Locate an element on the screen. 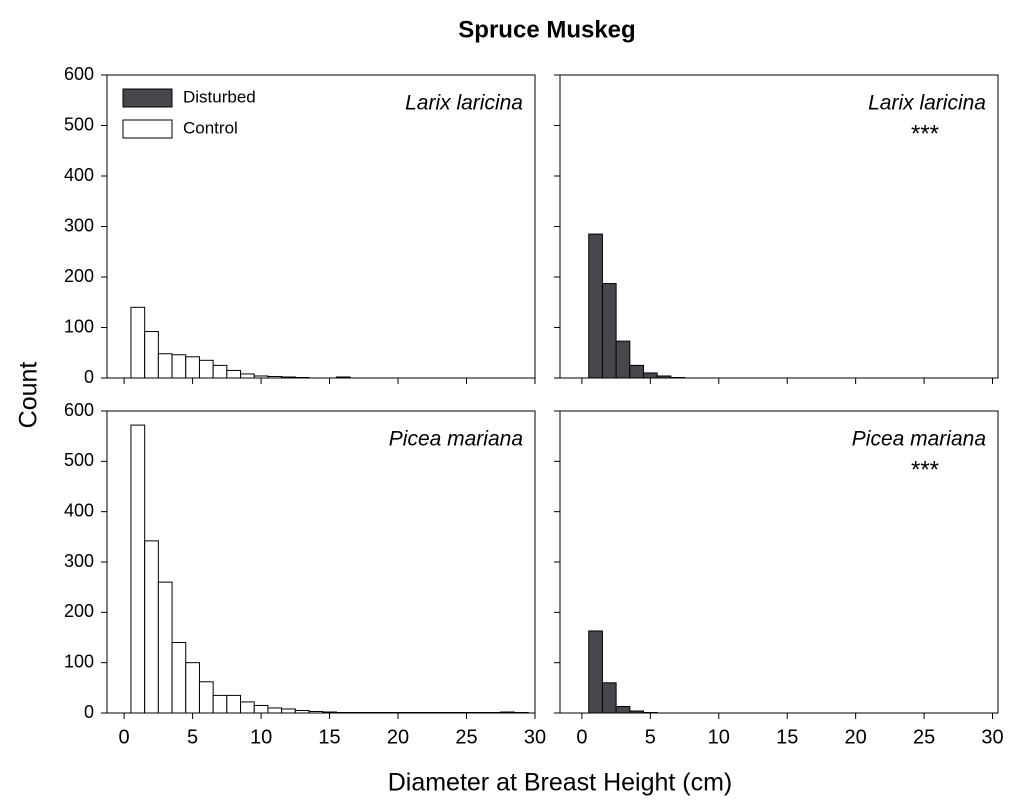  chart-title: Spruce Muskeg is located at coordinates (546, 29).